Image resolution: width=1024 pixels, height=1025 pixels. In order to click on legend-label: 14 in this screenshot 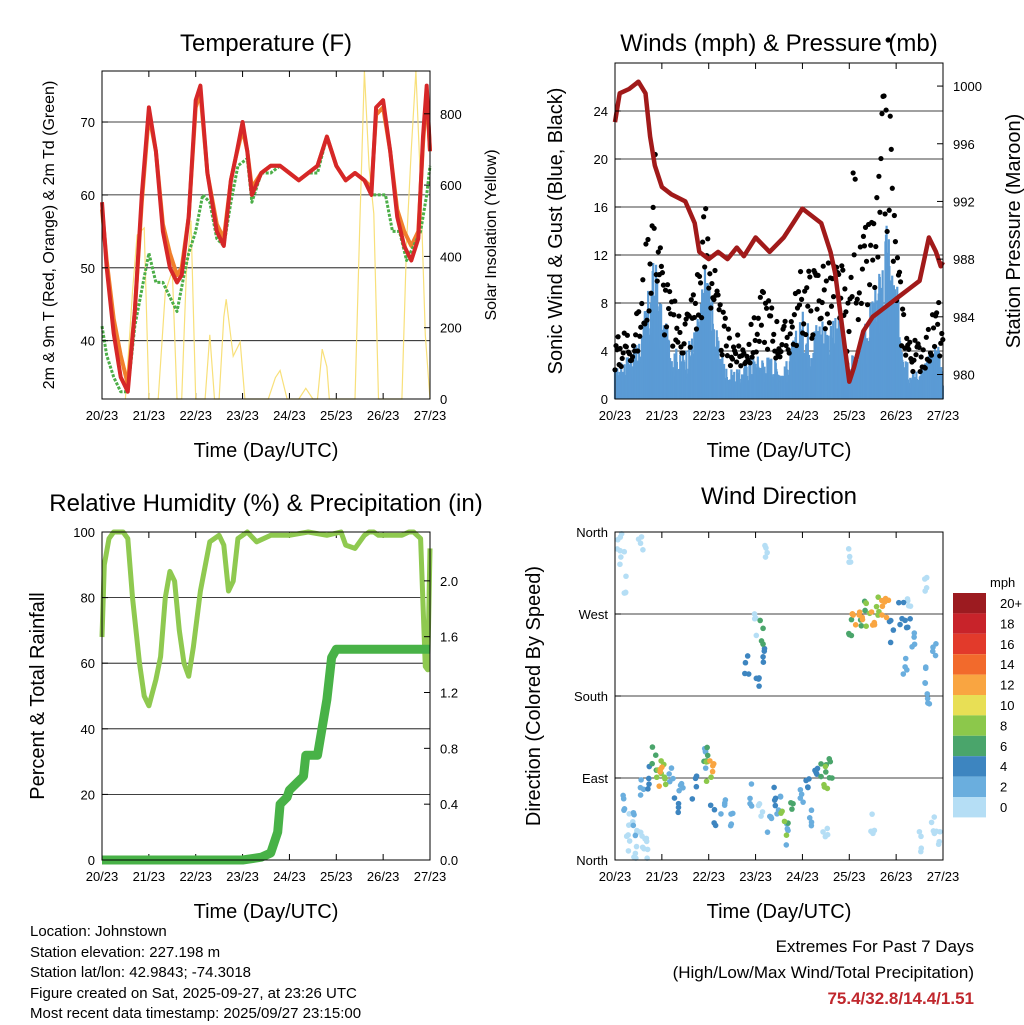, I will do `click(1007, 664)`.